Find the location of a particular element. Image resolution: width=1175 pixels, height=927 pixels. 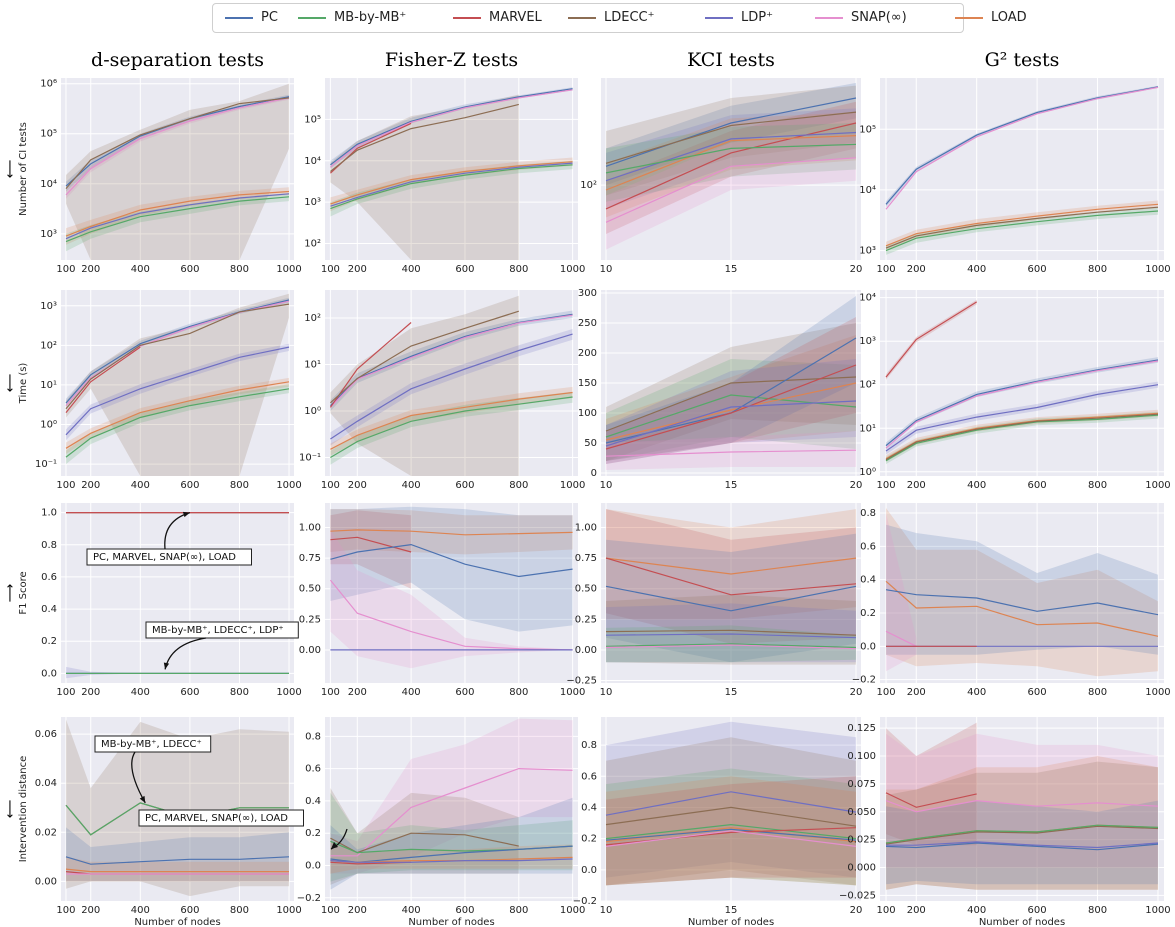

subplot: 100 200 400 600 800 1000 10⁻¹ 10⁰ 10¹ 10² is located at coordinates (442, 390).